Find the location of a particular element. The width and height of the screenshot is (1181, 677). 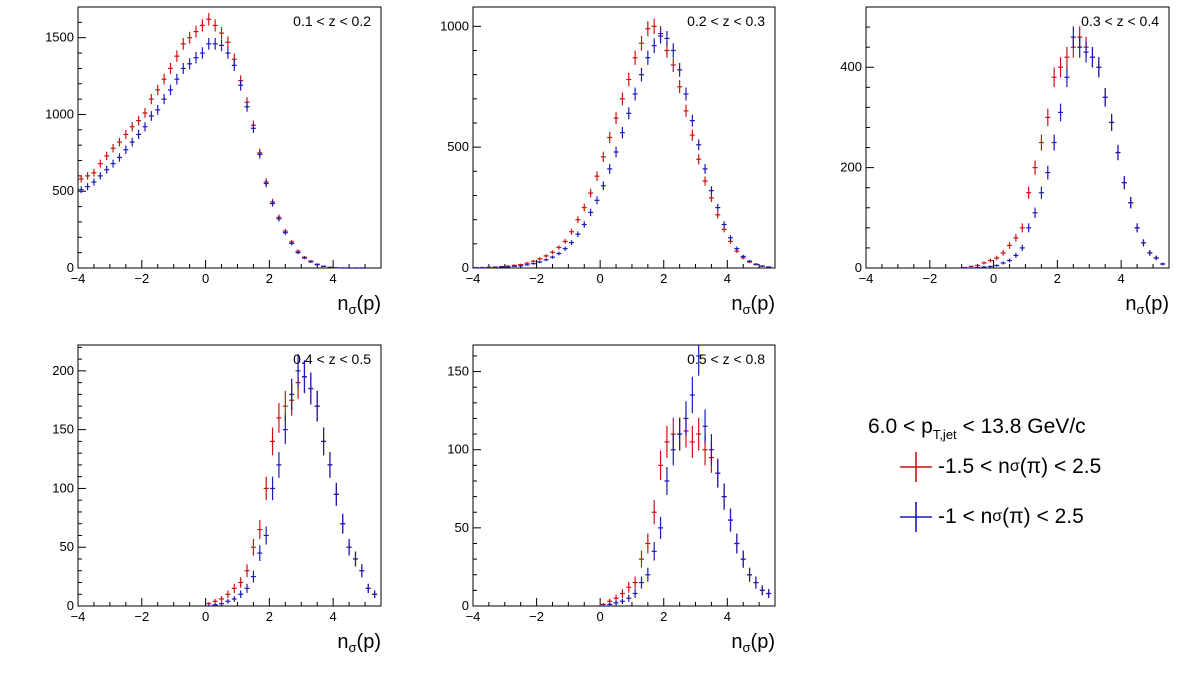

y-tick-label: 0 is located at coordinates (70, 267).